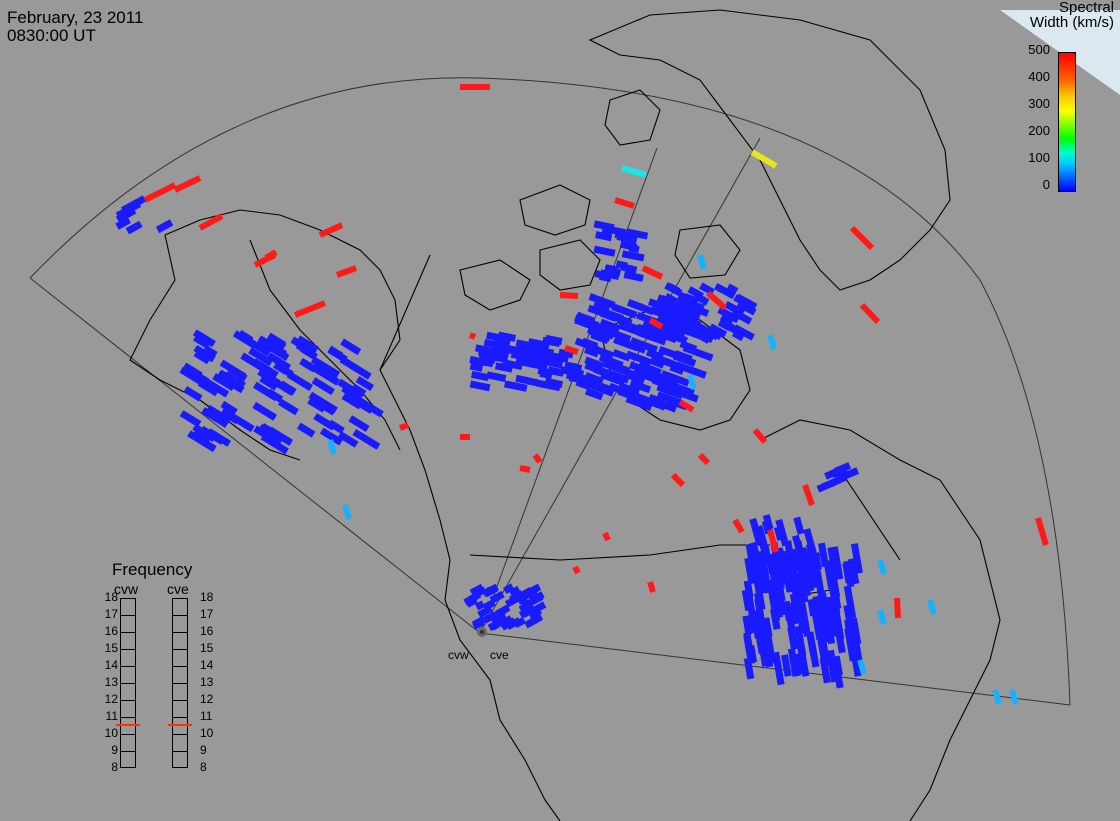 The width and height of the screenshot is (1120, 821). Describe the element at coordinates (126, 589) in the screenshot. I see `frequency-radar-label: cvw` at that location.